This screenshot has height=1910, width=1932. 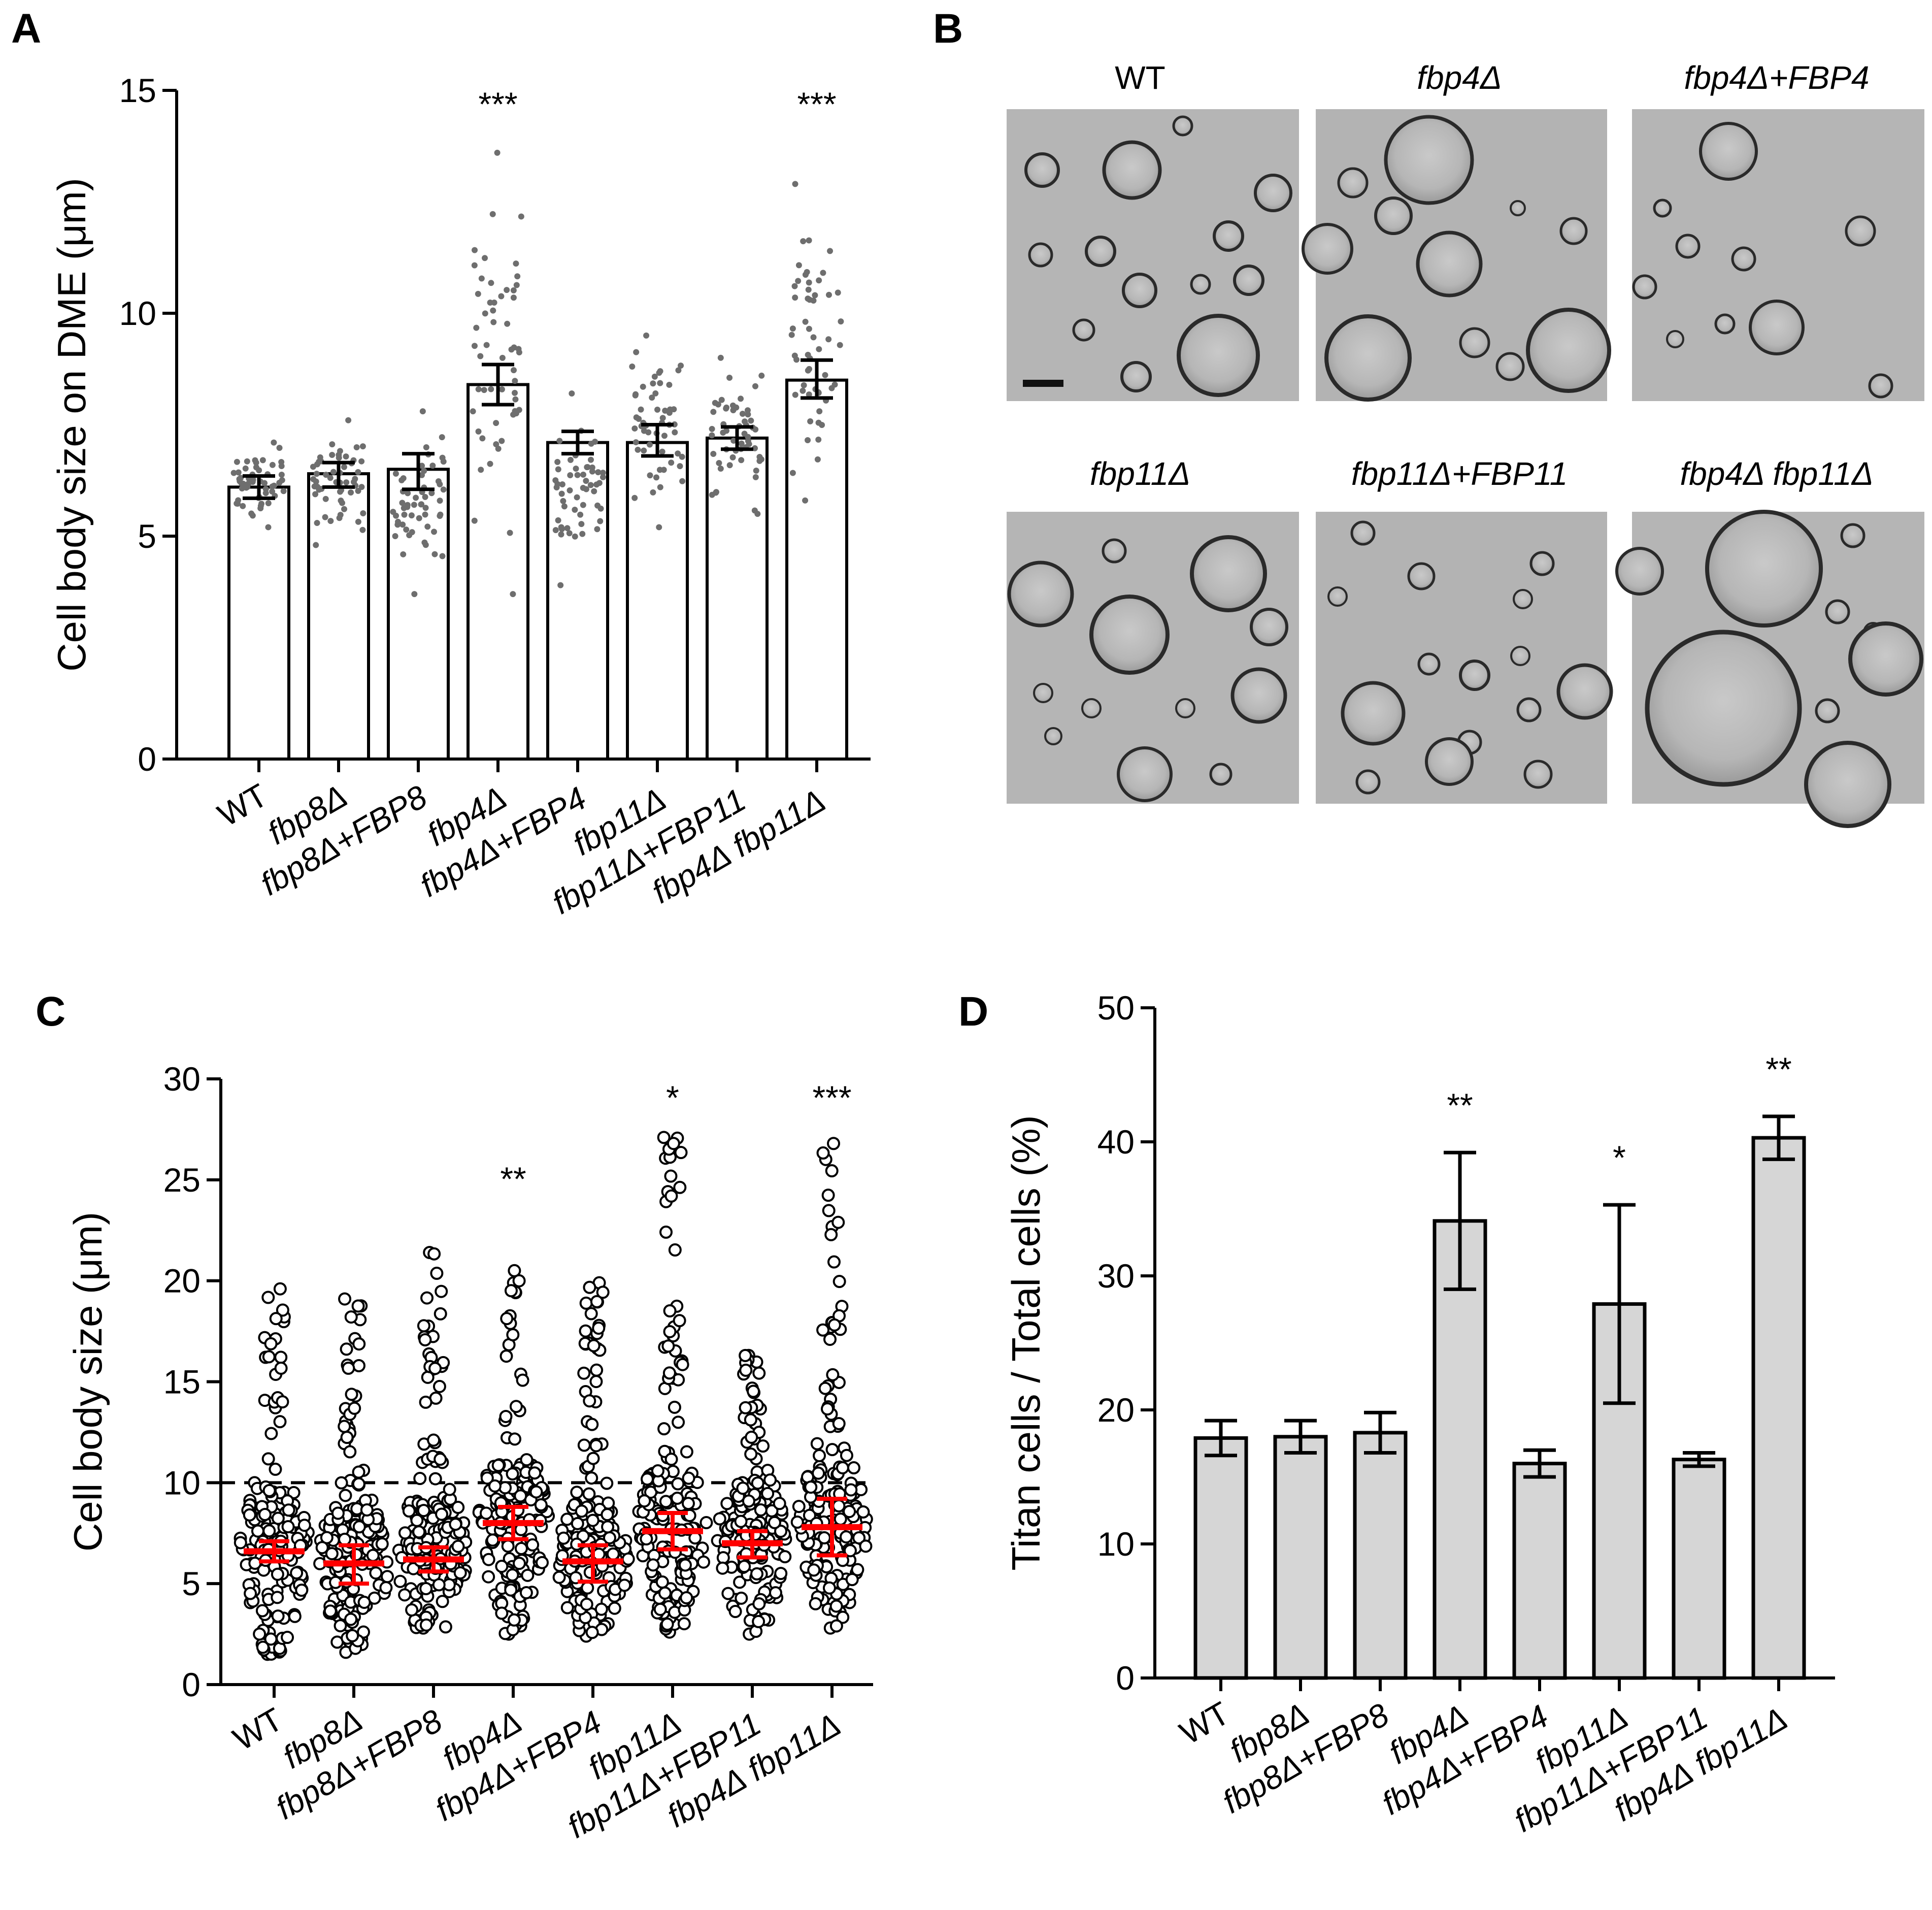 What do you see at coordinates (1153, 255) in the screenshot?
I see `micrograph-wt` at bounding box center [1153, 255].